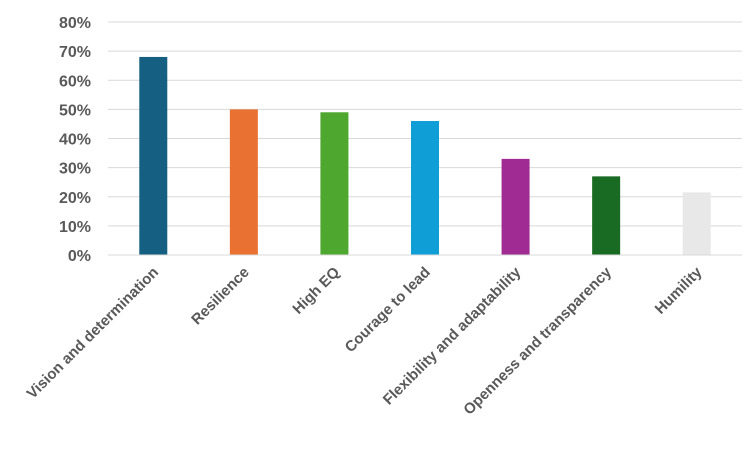  What do you see at coordinates (75, 169) in the screenshot?
I see `y-tick-label: 30%` at bounding box center [75, 169].